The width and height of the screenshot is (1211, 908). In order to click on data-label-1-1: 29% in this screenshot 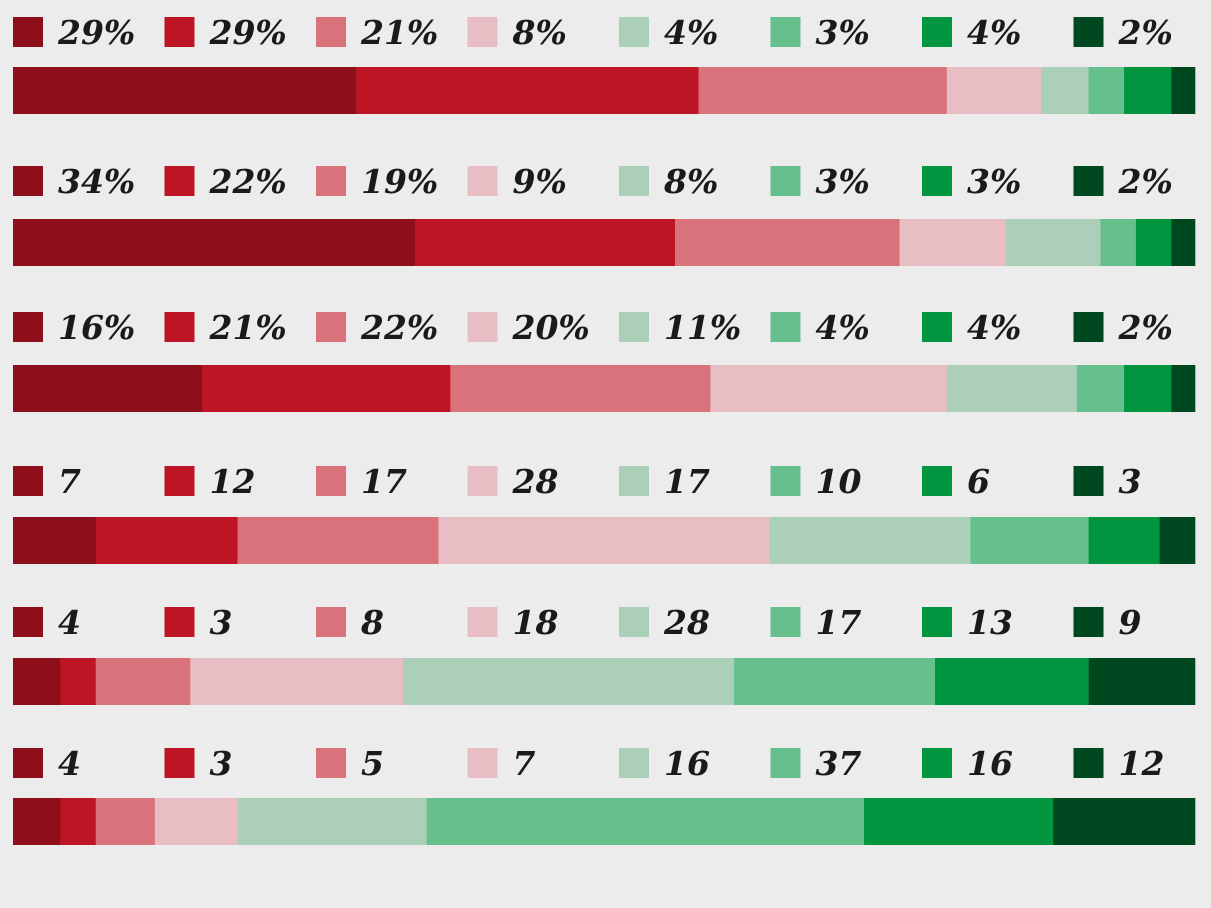, I will do `click(96, 32)`.